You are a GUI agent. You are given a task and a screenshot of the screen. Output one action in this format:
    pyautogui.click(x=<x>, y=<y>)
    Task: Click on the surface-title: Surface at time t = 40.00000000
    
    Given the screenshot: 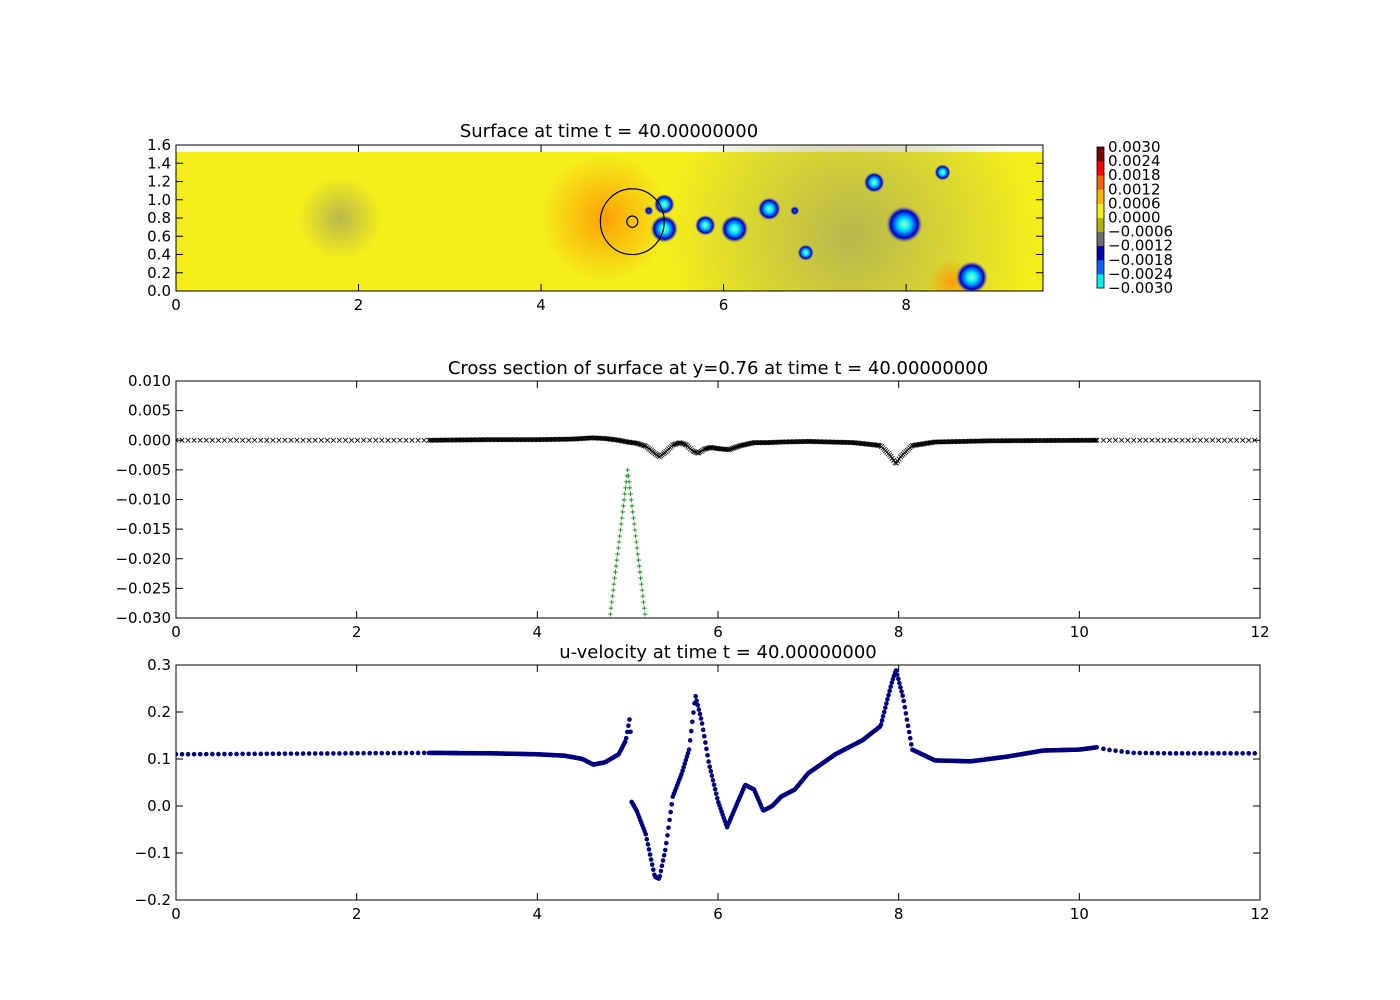 What is the action you would take?
    pyautogui.click(x=609, y=131)
    